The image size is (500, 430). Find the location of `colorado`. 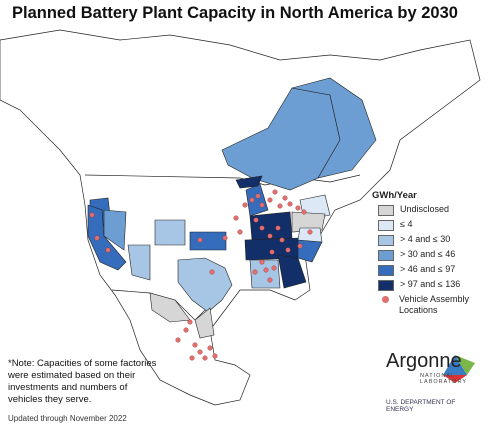

colorado is located at coordinates (170, 232).